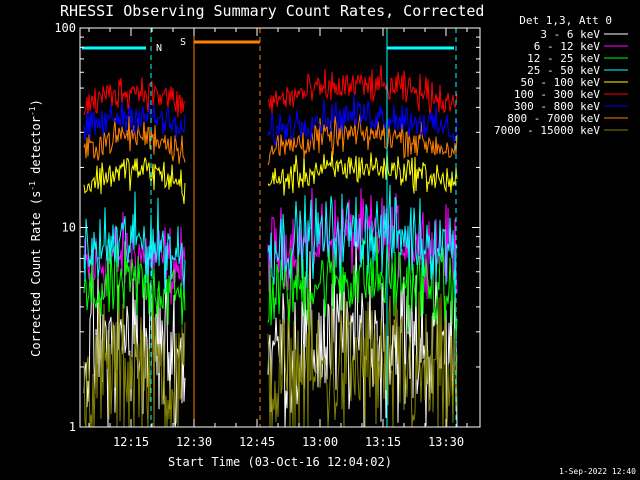 The height and width of the screenshot is (480, 640). Describe the element at coordinates (72, 427) in the screenshot. I see `y-tick-label: 1` at that location.